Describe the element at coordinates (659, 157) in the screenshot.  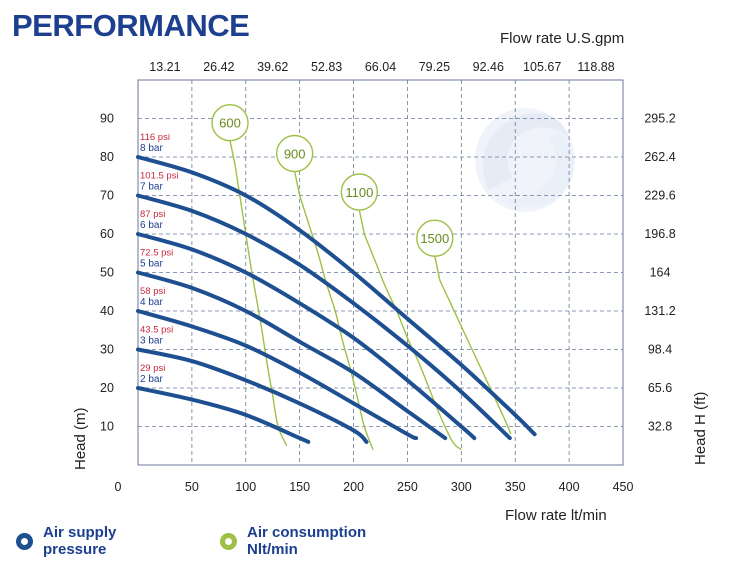
I see `y-right-tick-label: 262.4` at that location.